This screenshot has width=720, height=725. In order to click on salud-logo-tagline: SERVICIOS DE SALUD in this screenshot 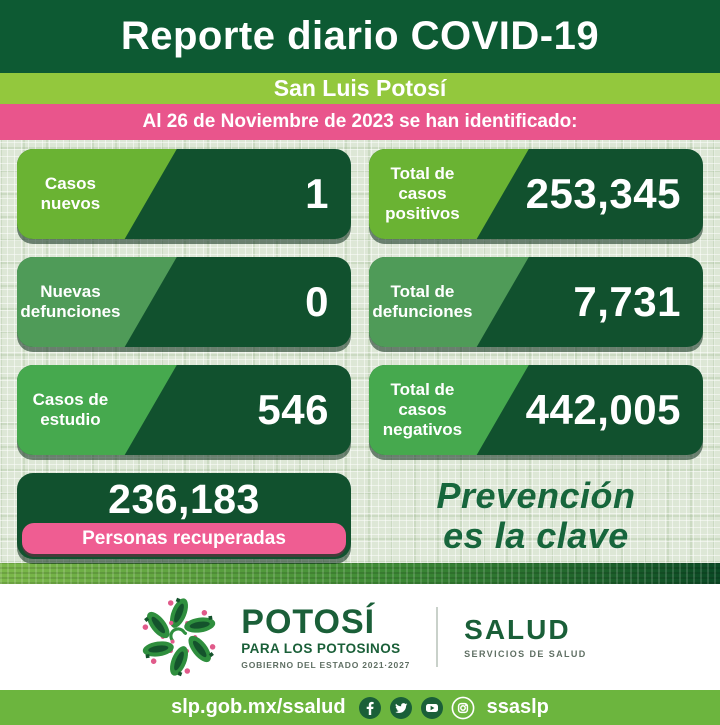, I will do `click(525, 653)`.